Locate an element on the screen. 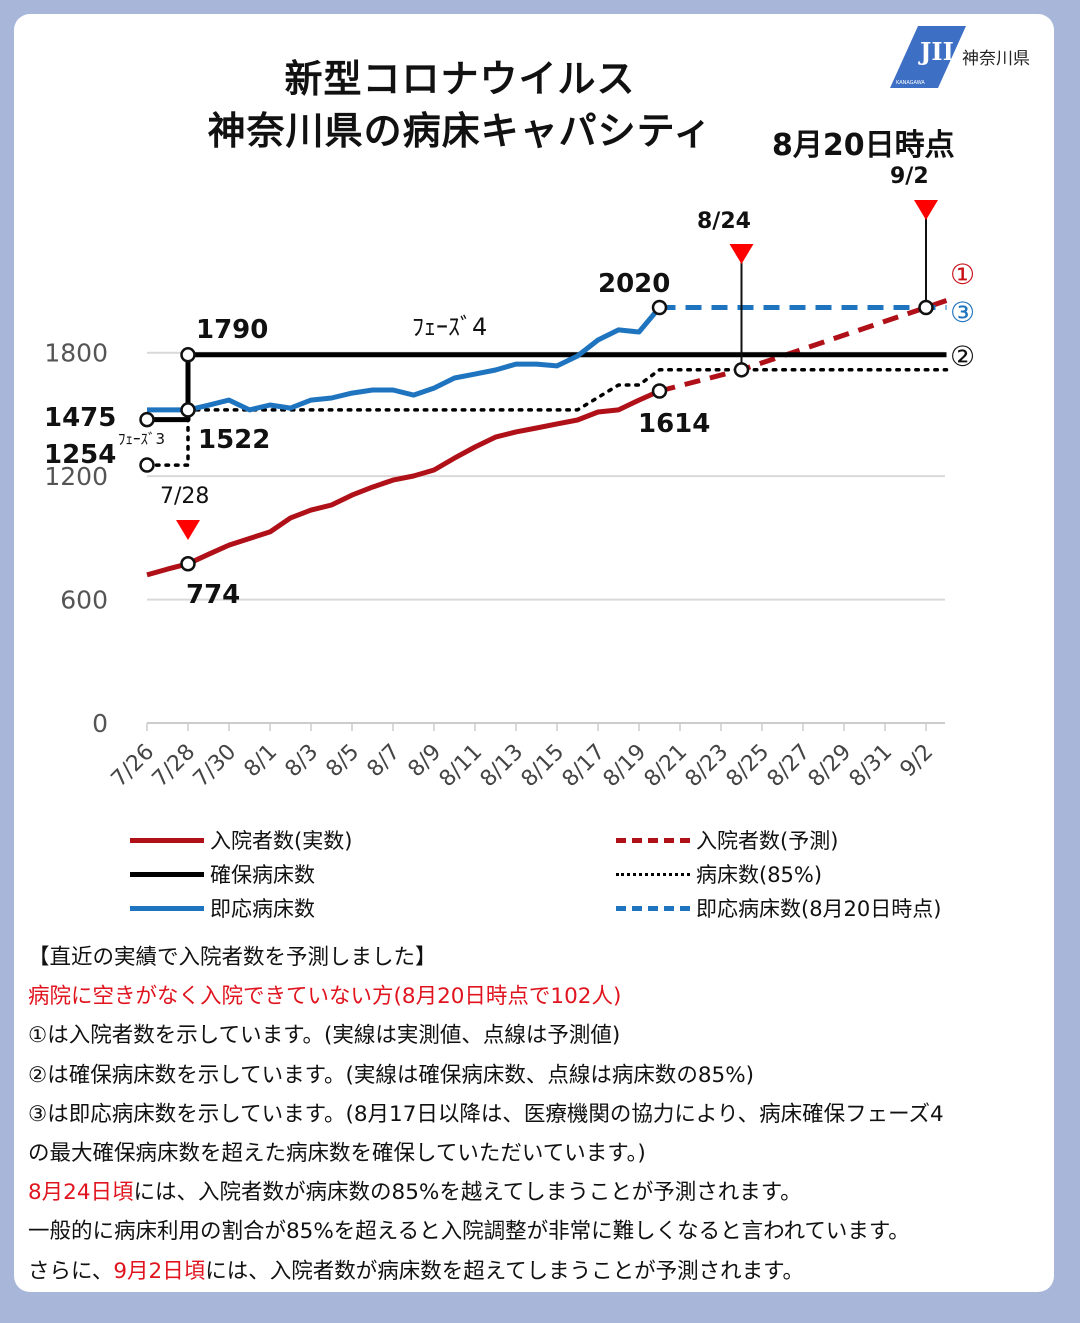 The image size is (1080, 1323). notes-line: さらに、9月2日頃には、入院者数が病床数を超えてしまうことが予測されます。 is located at coordinates (416, 1271).